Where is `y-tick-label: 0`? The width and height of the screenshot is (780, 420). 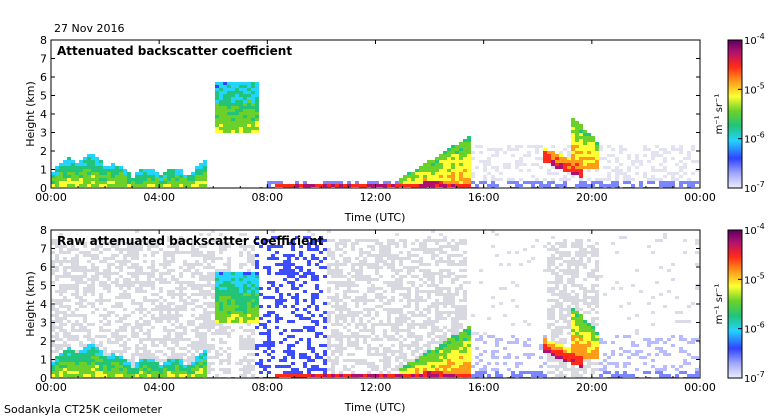 y-tick-label: 0 is located at coordinates (43, 188).